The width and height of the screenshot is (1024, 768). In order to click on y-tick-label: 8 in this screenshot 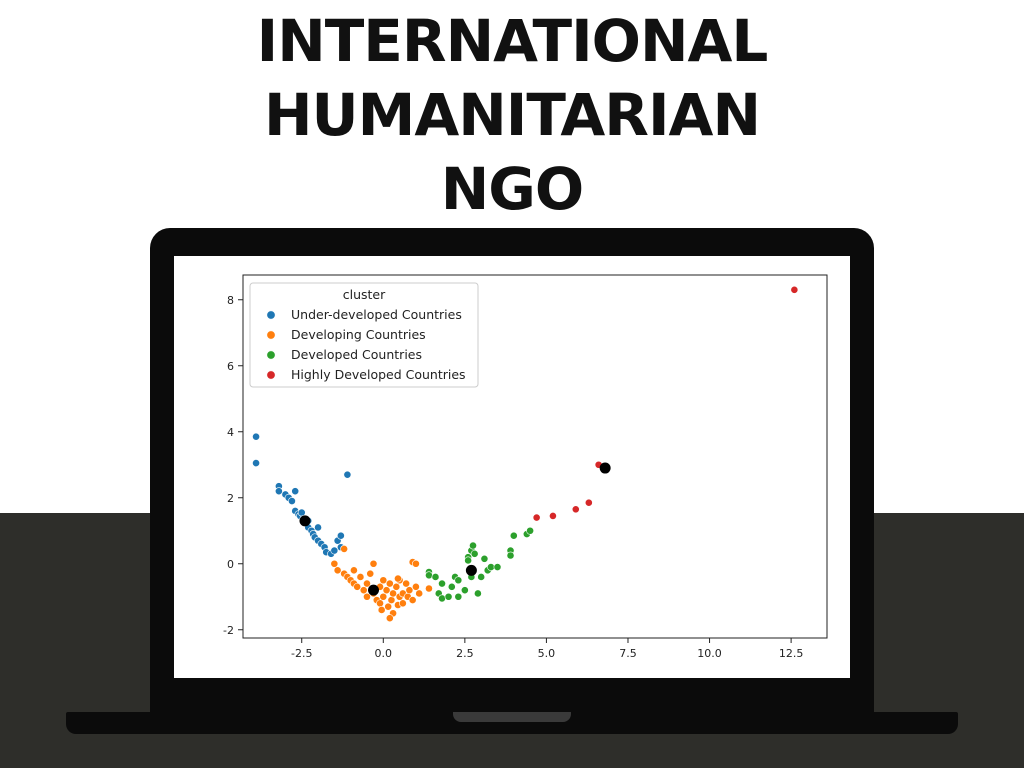, I will do `click(230, 300)`.